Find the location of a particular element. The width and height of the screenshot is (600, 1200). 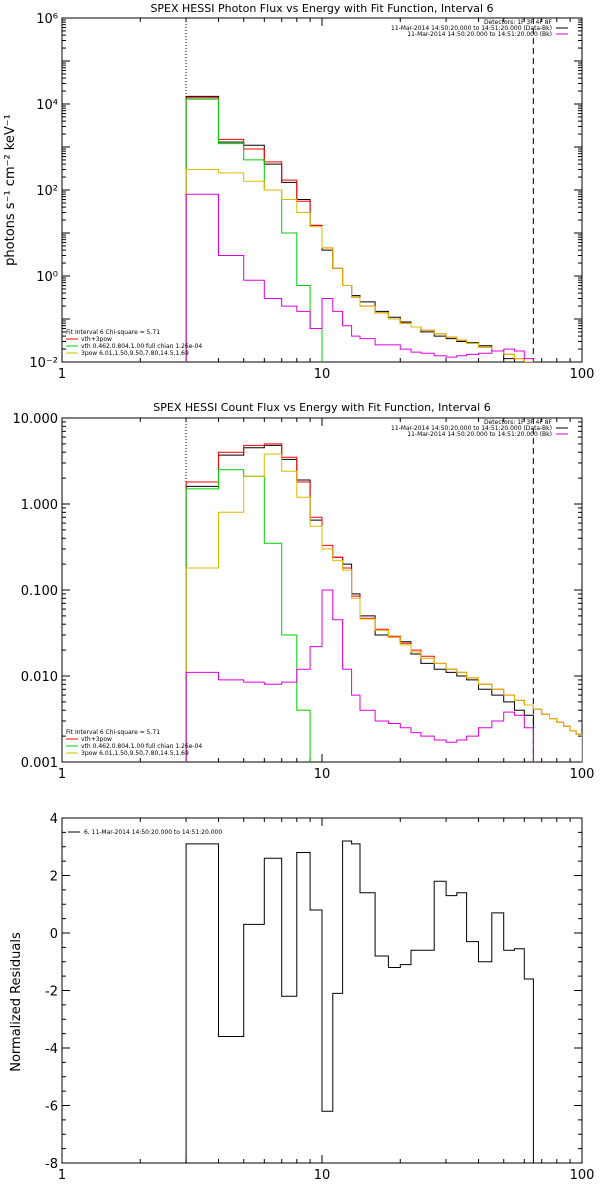

y-tick-label: 4 is located at coordinates (54, 819).